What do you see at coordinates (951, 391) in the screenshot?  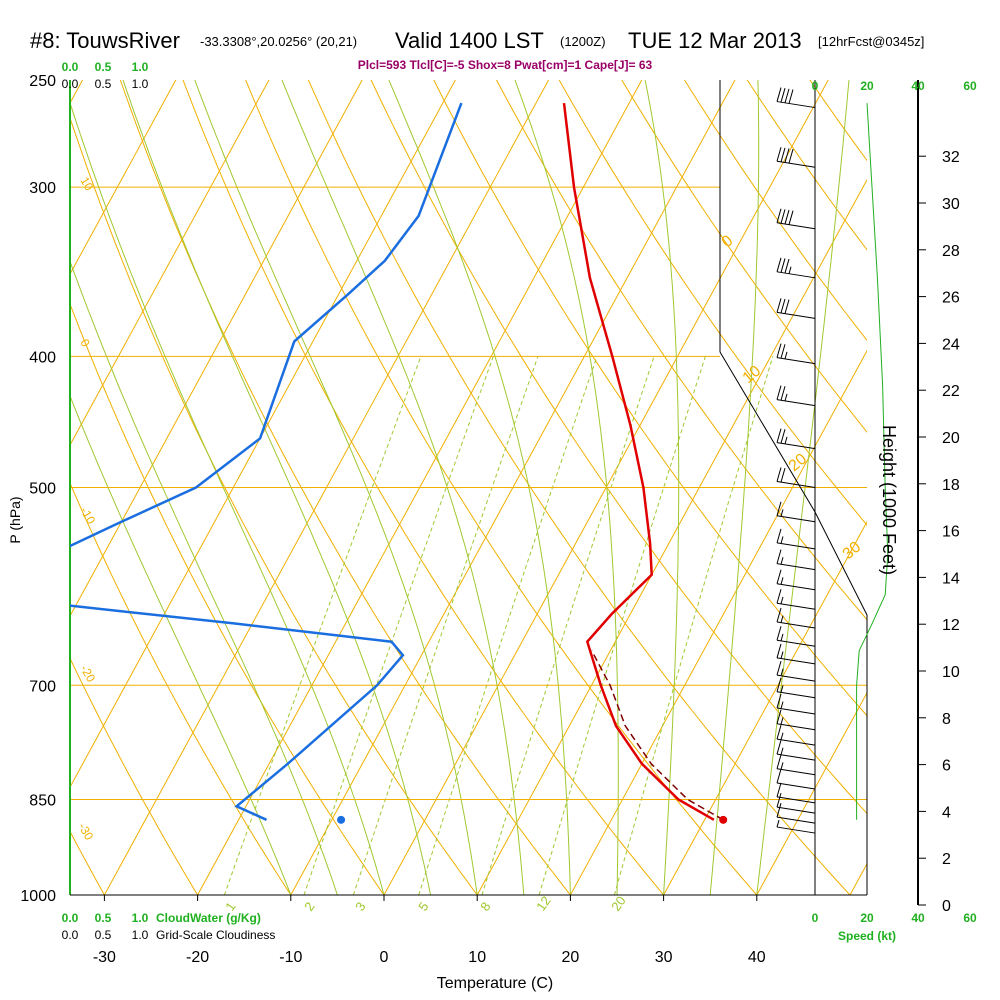 I see `height-tick-label: 22` at bounding box center [951, 391].